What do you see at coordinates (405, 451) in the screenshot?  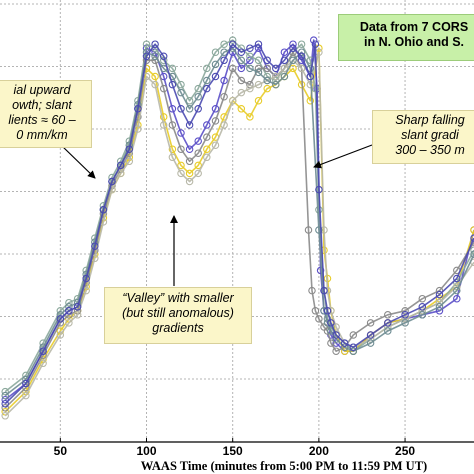 I see `x-tick-label: 250` at bounding box center [405, 451].